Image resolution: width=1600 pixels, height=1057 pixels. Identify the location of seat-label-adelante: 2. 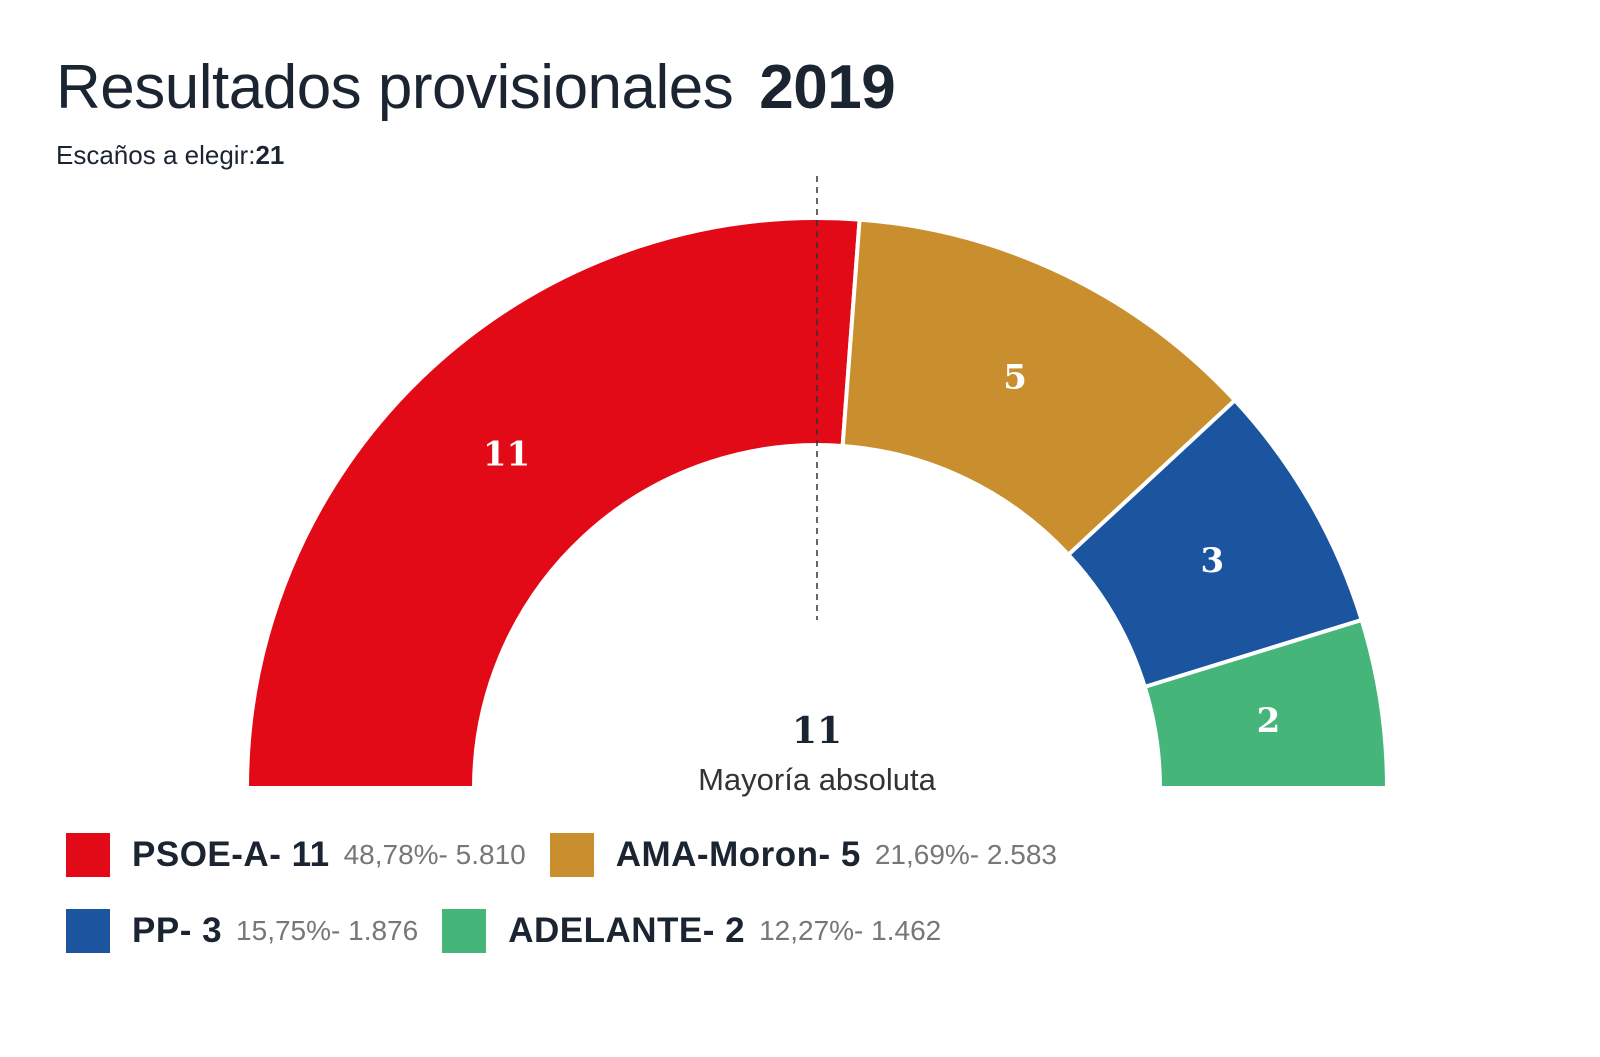
(1269, 721).